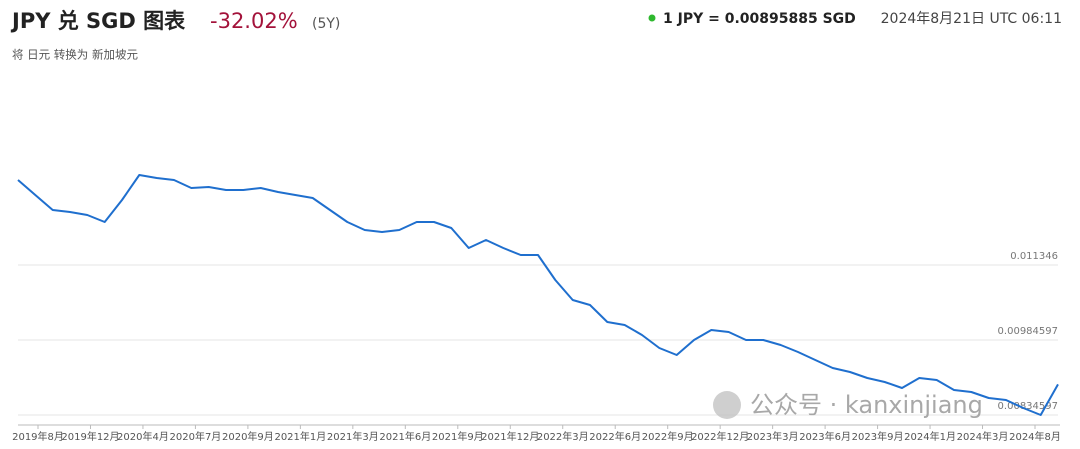 The width and height of the screenshot is (1080, 449). I want to click on change: -32.02%, so click(254, 21).